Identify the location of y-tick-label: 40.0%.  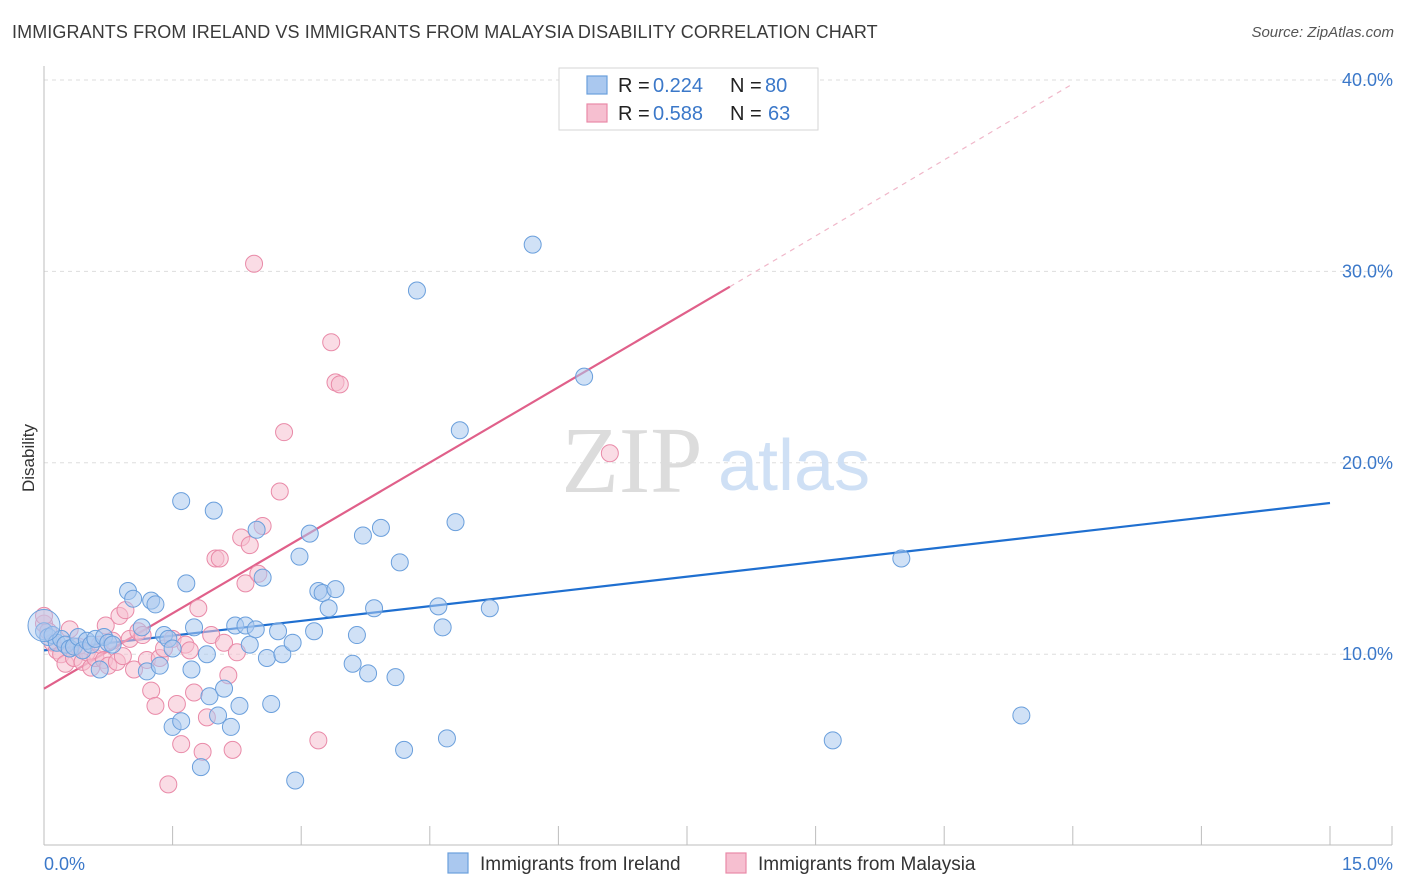
(1367, 80).